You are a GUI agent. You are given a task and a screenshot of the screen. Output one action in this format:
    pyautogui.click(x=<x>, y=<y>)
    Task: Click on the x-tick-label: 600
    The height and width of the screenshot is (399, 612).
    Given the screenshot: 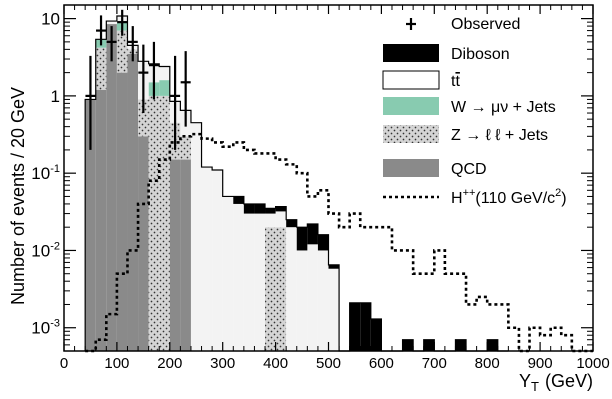 What is the action you would take?
    pyautogui.click(x=381, y=363)
    